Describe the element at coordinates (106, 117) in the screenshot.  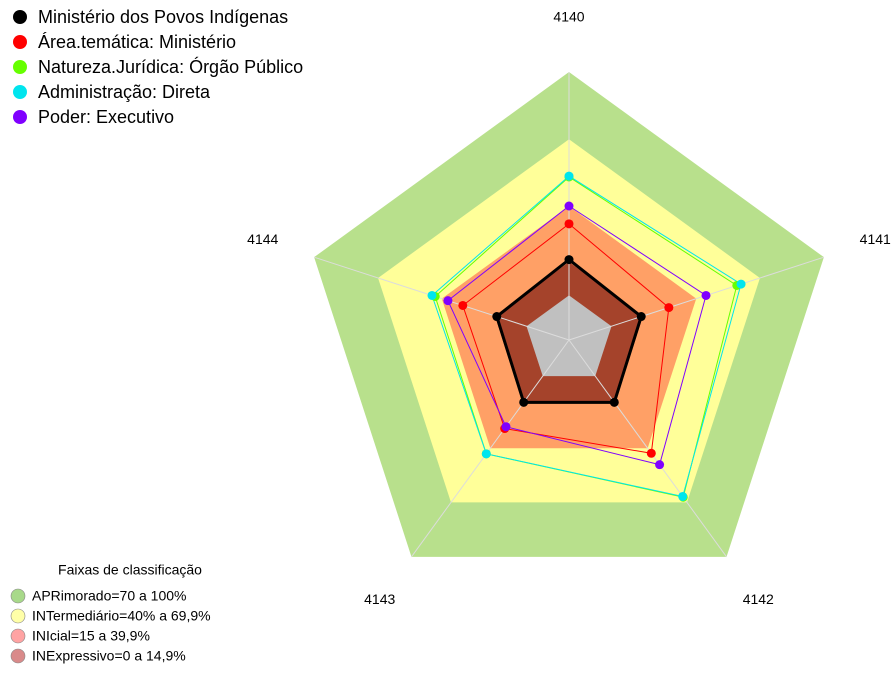
I see `legend-label: Poder: Executivo` at that location.